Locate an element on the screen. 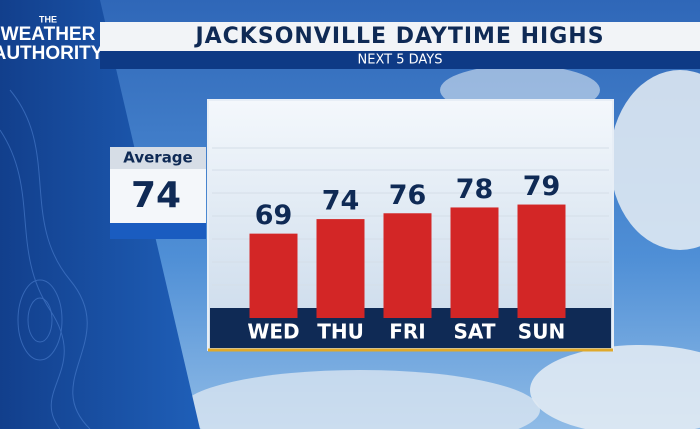  average-foot is located at coordinates (158, 231).